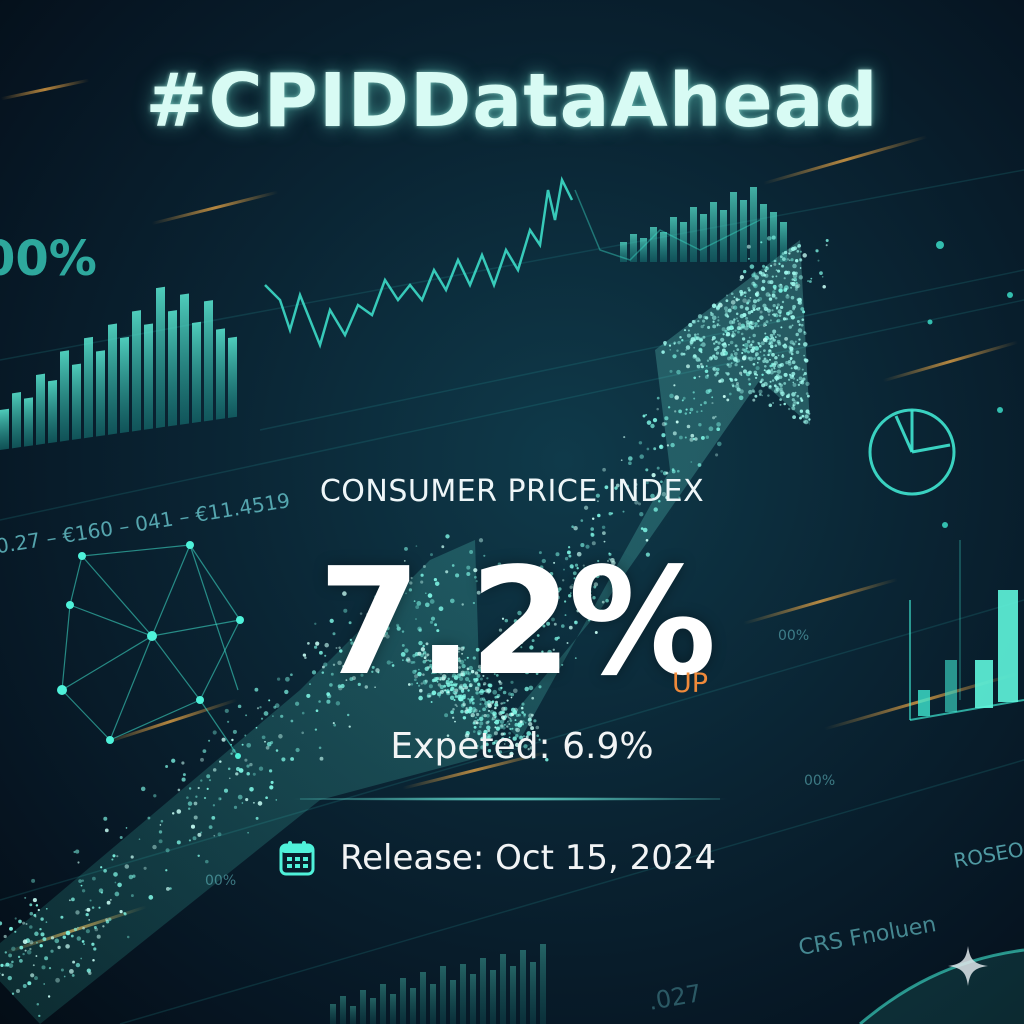 The width and height of the screenshot is (1024, 1024). I want to click on bg-number-bottom: .027, so click(674, 997).